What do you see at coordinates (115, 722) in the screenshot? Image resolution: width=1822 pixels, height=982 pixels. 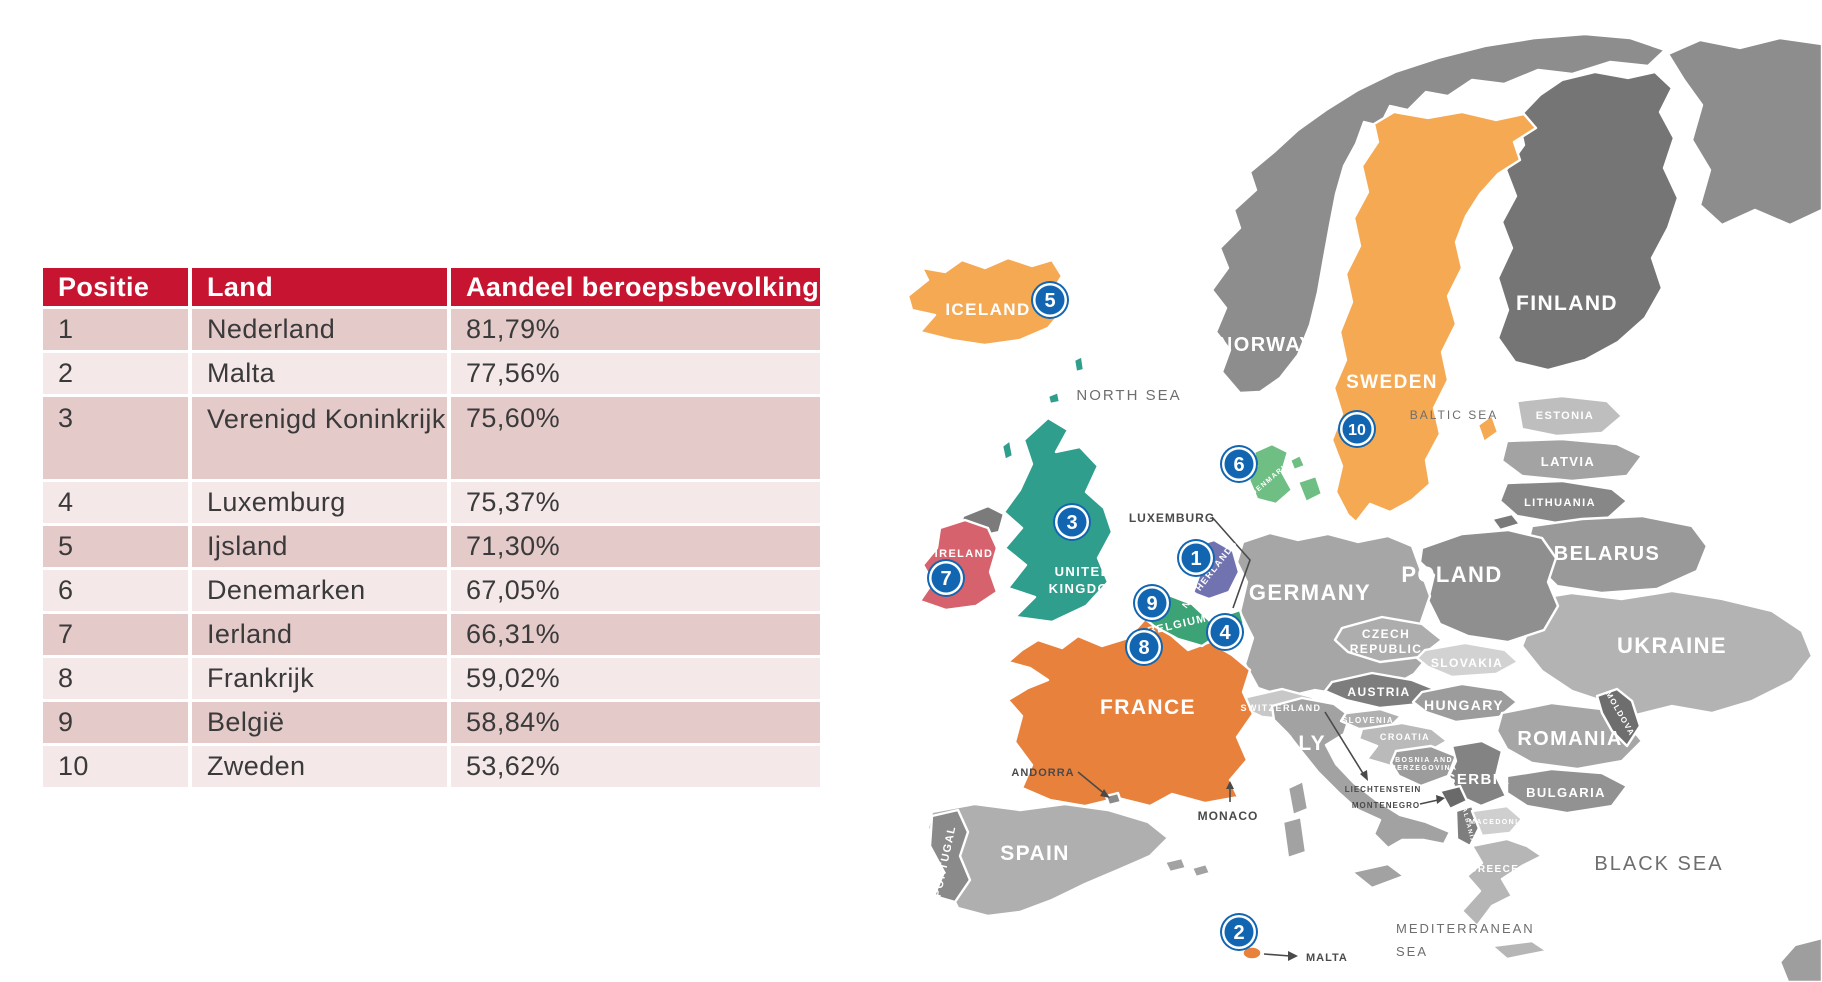 I see `cell-position: 9` at bounding box center [115, 722].